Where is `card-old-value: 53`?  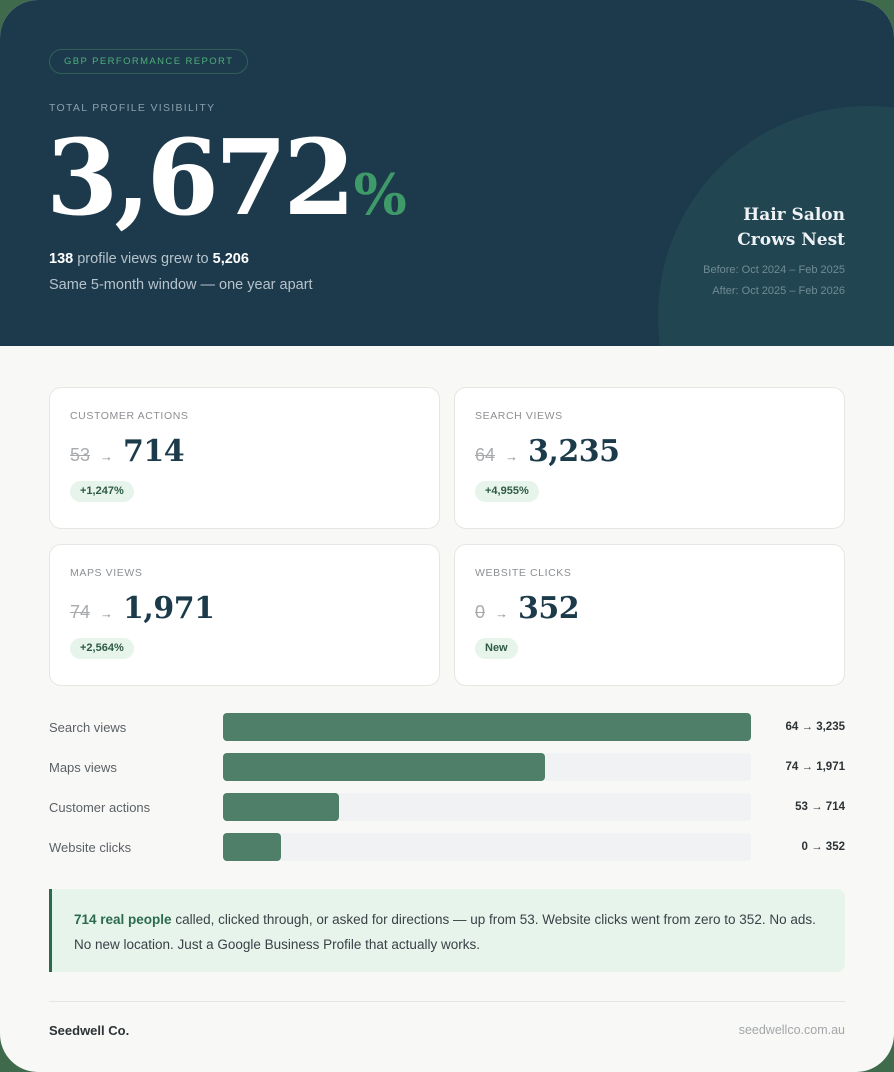
card-old-value: 53 is located at coordinates (80, 455).